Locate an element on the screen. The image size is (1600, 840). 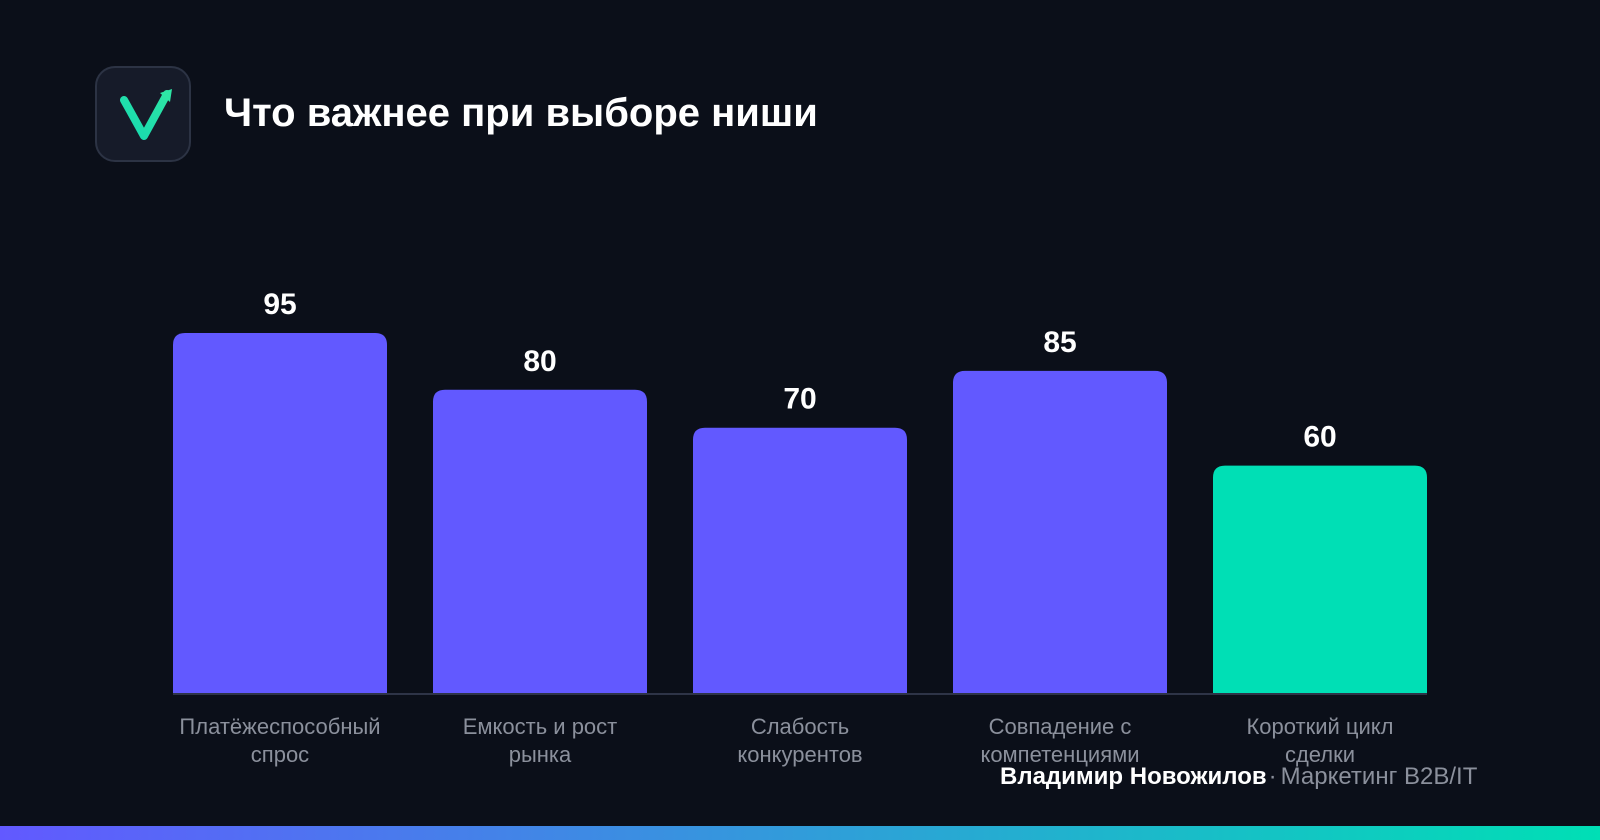
check-arrow-icon is located at coordinates (146, 114).